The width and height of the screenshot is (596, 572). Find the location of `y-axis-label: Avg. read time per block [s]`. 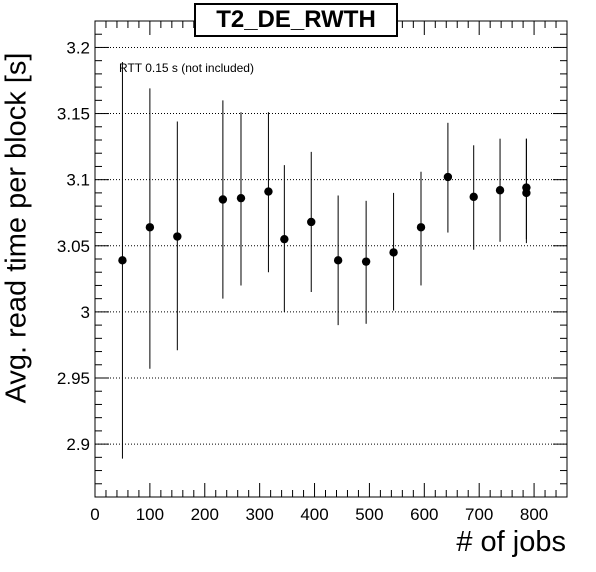

y-axis-label: Avg. read time per block [s] is located at coordinates (16, 228).